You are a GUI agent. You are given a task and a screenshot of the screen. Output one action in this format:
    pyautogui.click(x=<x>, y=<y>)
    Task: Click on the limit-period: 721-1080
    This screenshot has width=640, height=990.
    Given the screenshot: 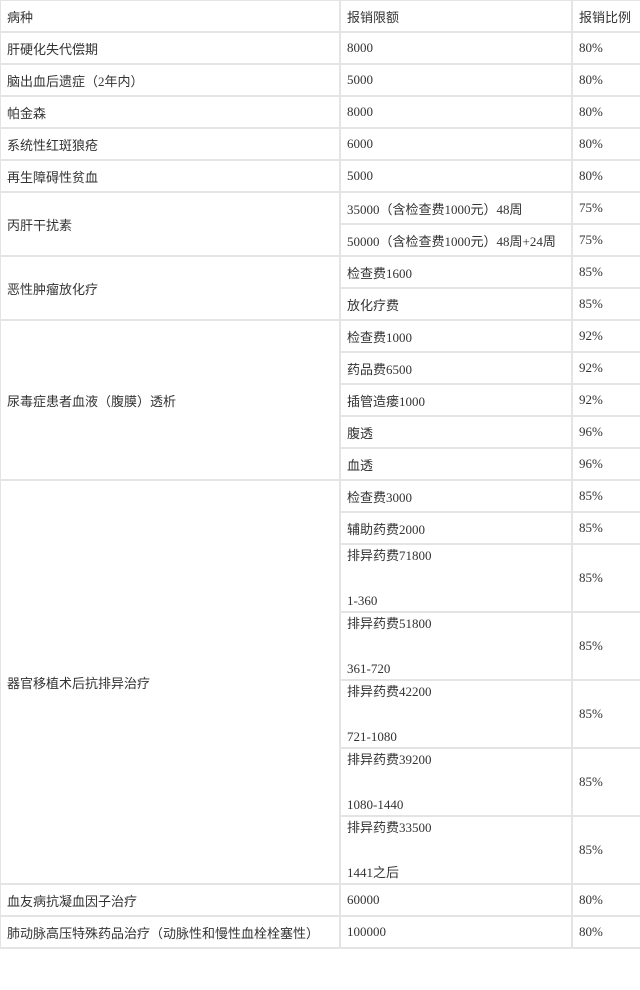 What is the action you would take?
    pyautogui.click(x=372, y=736)
    